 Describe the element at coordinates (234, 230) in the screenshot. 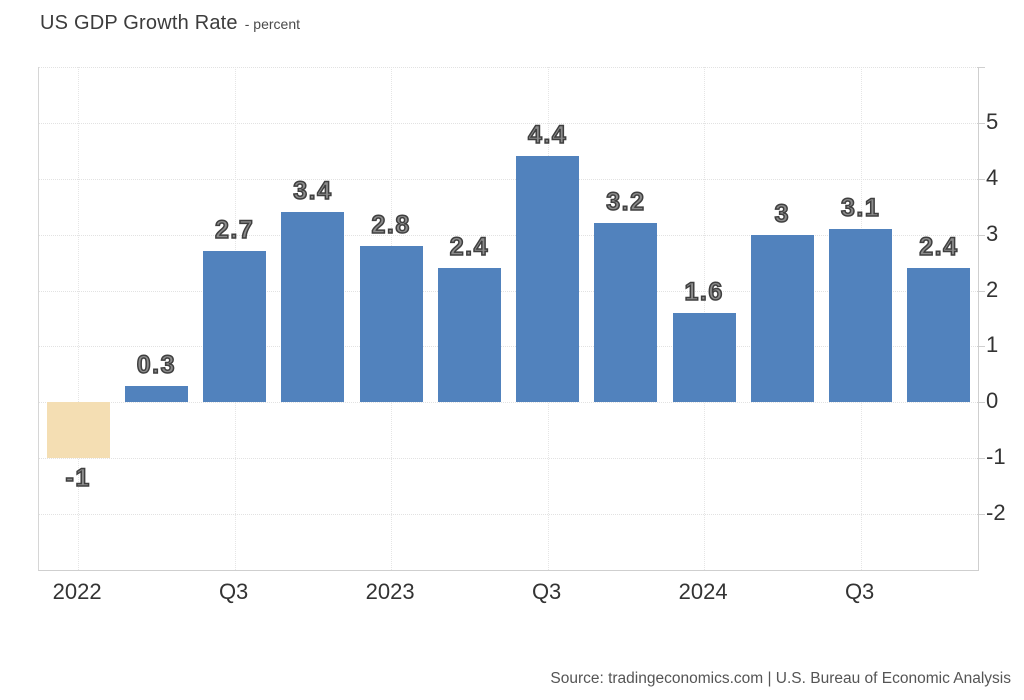

I see `bar-value-label: 2.7` at that location.